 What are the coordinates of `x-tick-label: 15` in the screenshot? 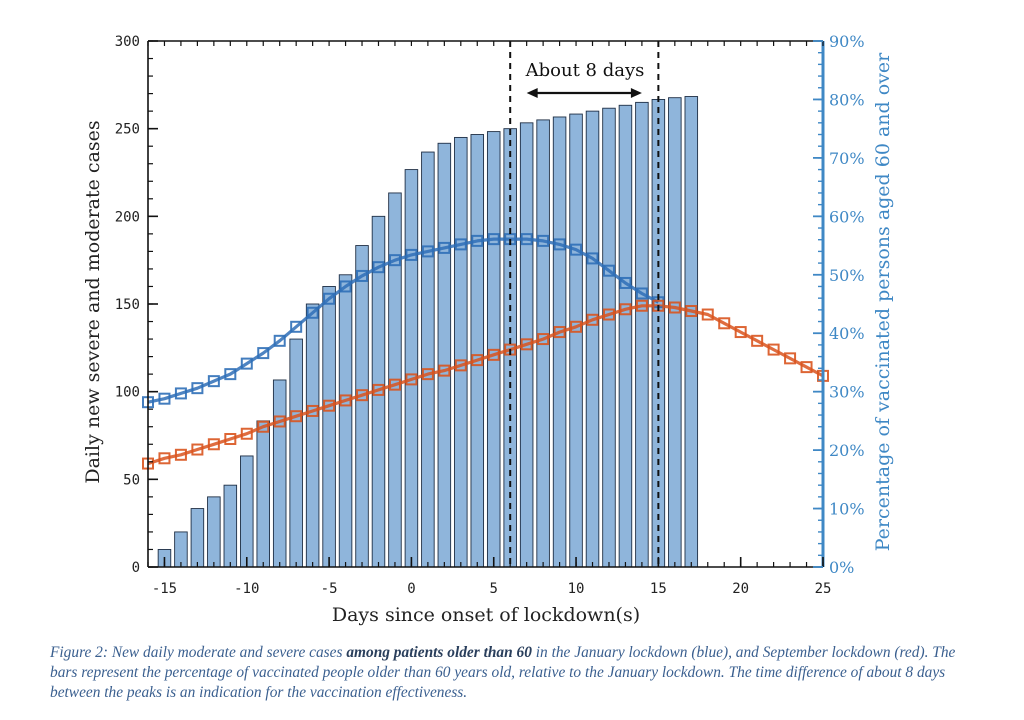 It's located at (658, 589).